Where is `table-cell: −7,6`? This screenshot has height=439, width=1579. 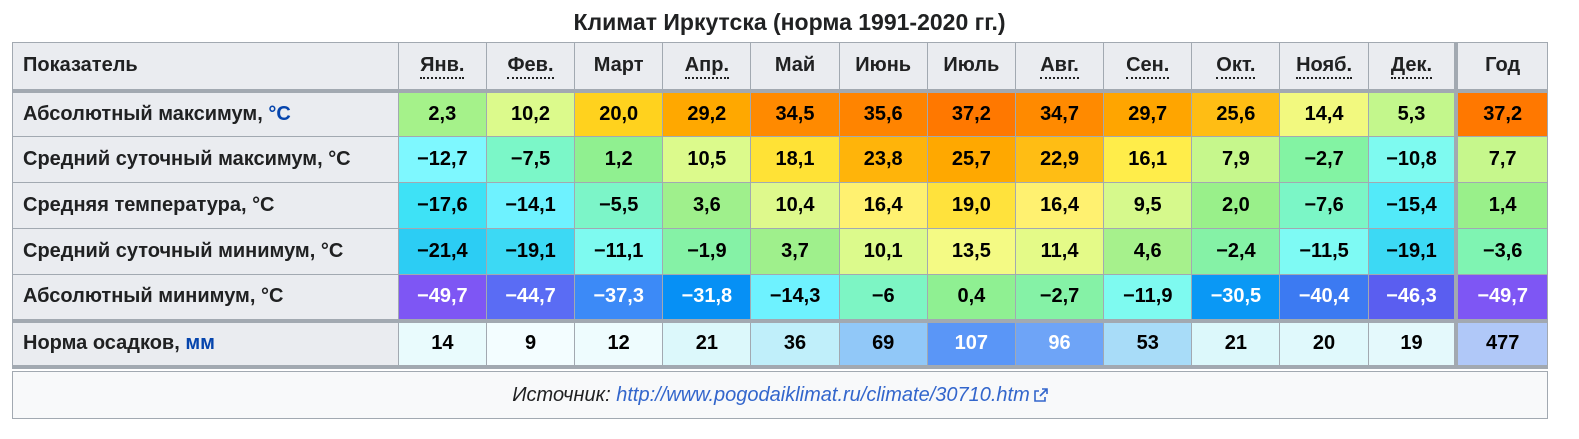 table-cell: −7,6 is located at coordinates (1324, 205).